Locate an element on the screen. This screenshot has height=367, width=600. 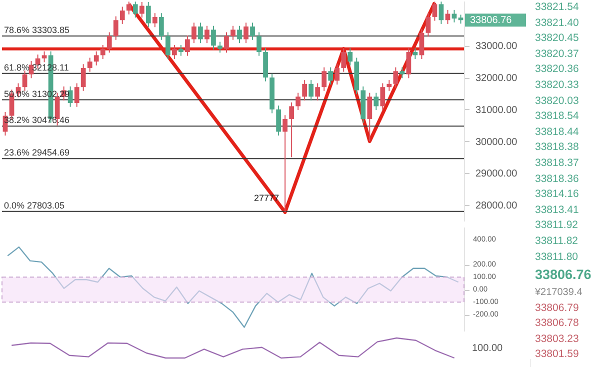
text: 33811.80 is located at coordinates (557, 257).